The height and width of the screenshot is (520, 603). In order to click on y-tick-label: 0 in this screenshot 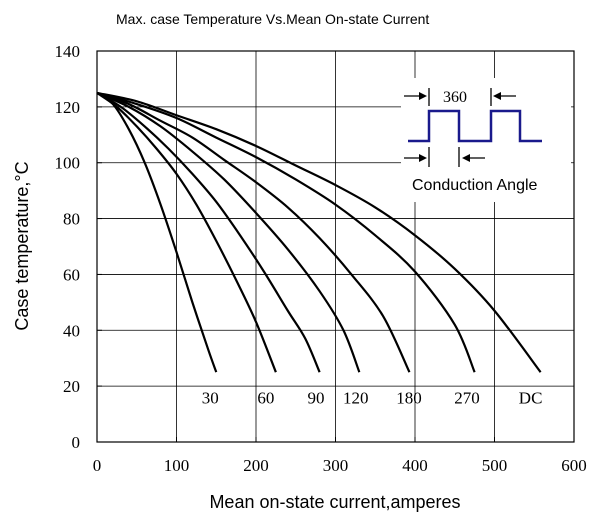, I will do `click(76, 442)`.